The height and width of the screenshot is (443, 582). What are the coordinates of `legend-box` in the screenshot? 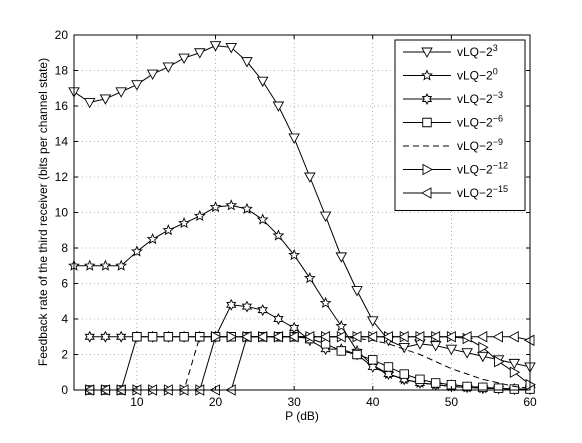 It's located at (460, 125).